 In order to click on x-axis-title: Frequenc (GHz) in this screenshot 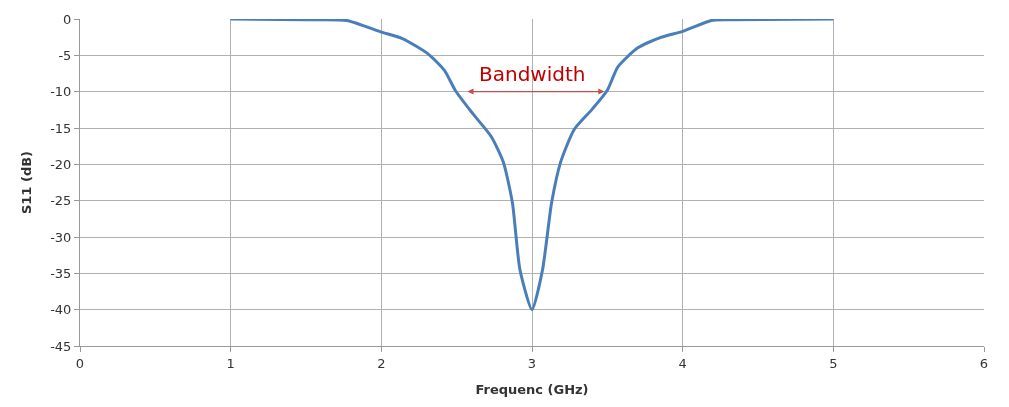, I will do `click(532, 390)`.